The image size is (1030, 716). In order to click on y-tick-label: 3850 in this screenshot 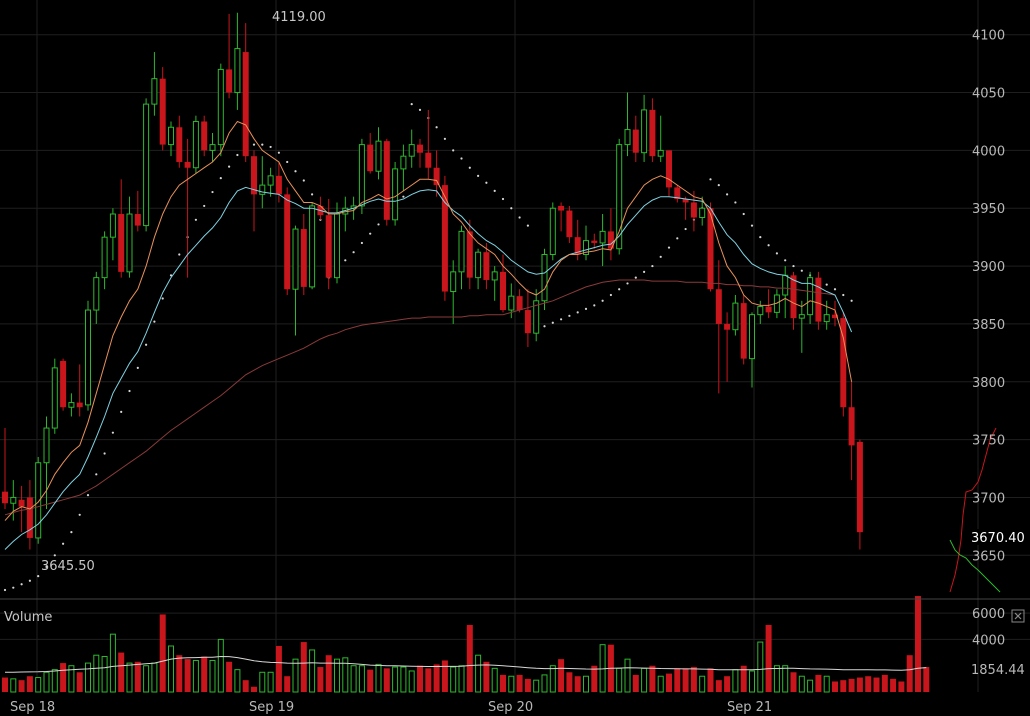, I will do `click(988, 325)`.